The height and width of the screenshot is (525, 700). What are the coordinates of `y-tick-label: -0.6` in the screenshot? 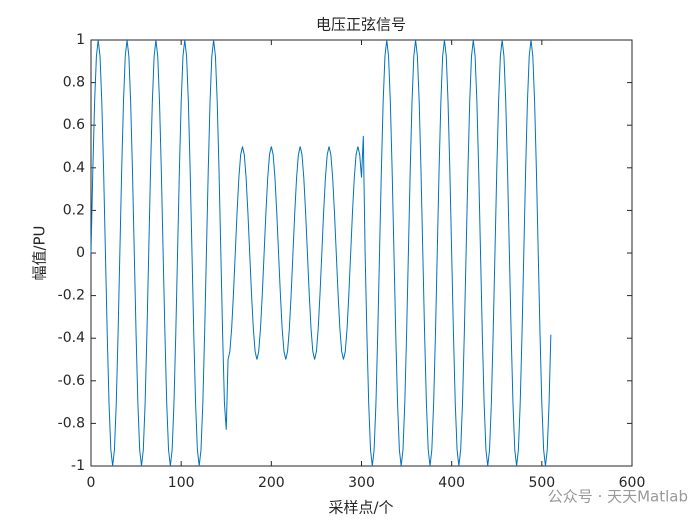 It's located at (71, 381).